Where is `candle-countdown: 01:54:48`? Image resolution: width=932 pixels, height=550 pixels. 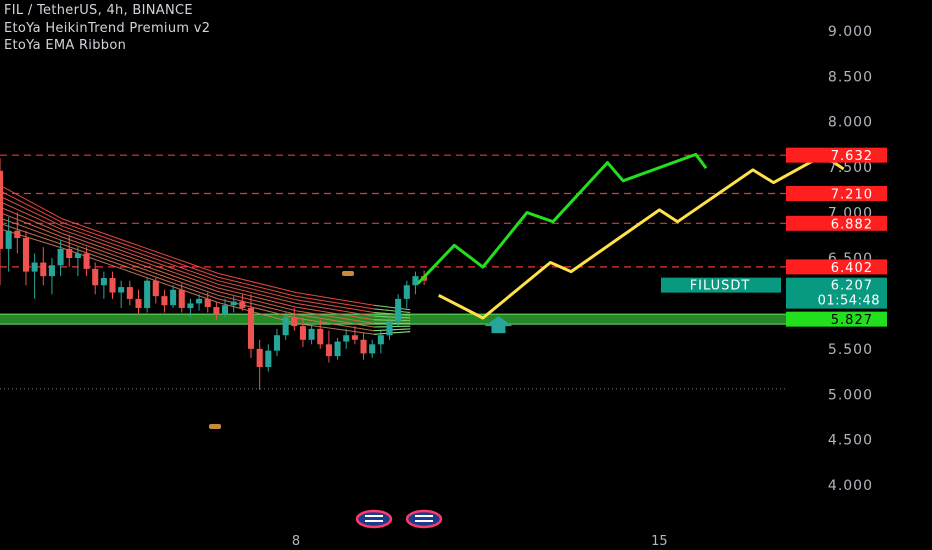 candle-countdown: 01:54:48 is located at coordinates (849, 301).